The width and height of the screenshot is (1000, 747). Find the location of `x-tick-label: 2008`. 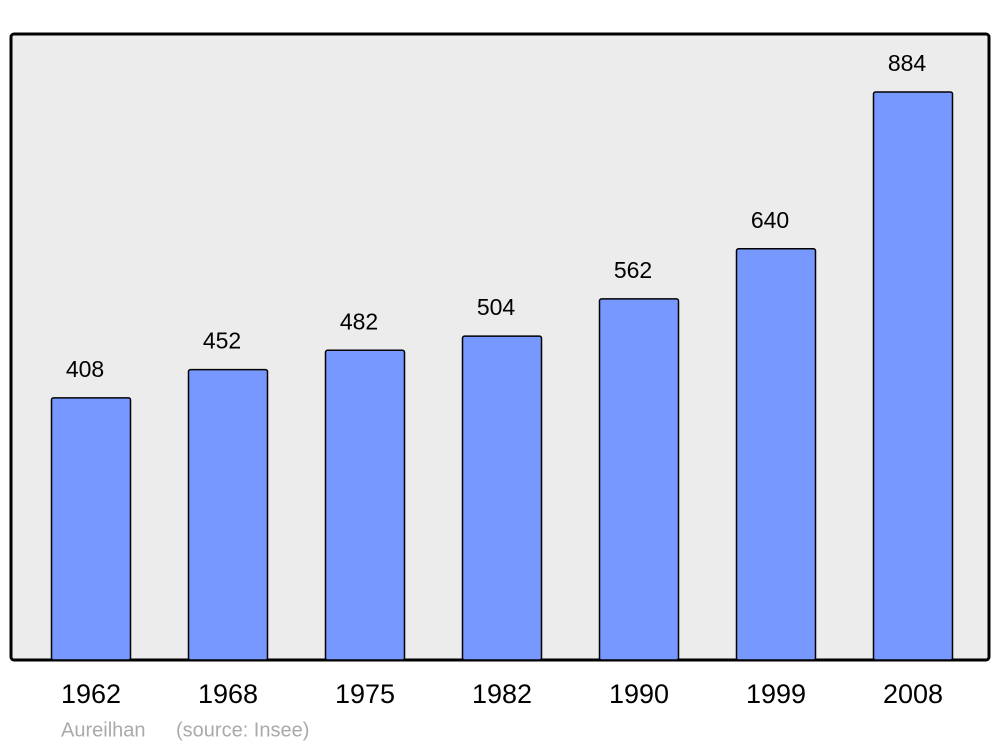

x-tick-label: 2008 is located at coordinates (913, 694).